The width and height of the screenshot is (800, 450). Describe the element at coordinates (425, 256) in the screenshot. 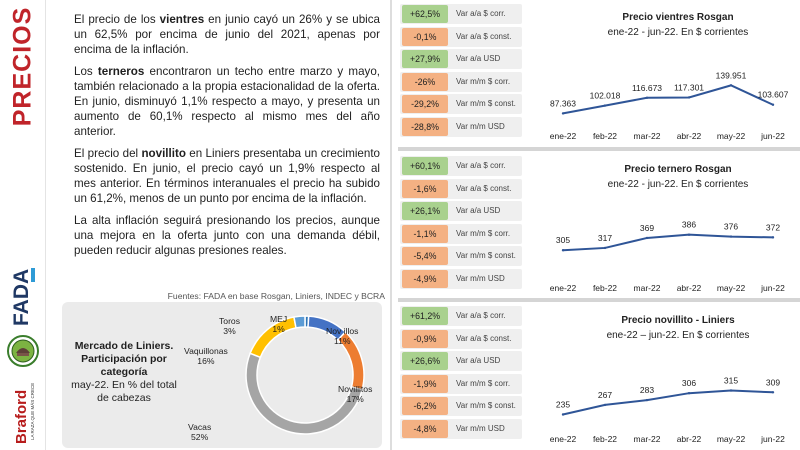

I see `stat-value: -5,4%` at that location.